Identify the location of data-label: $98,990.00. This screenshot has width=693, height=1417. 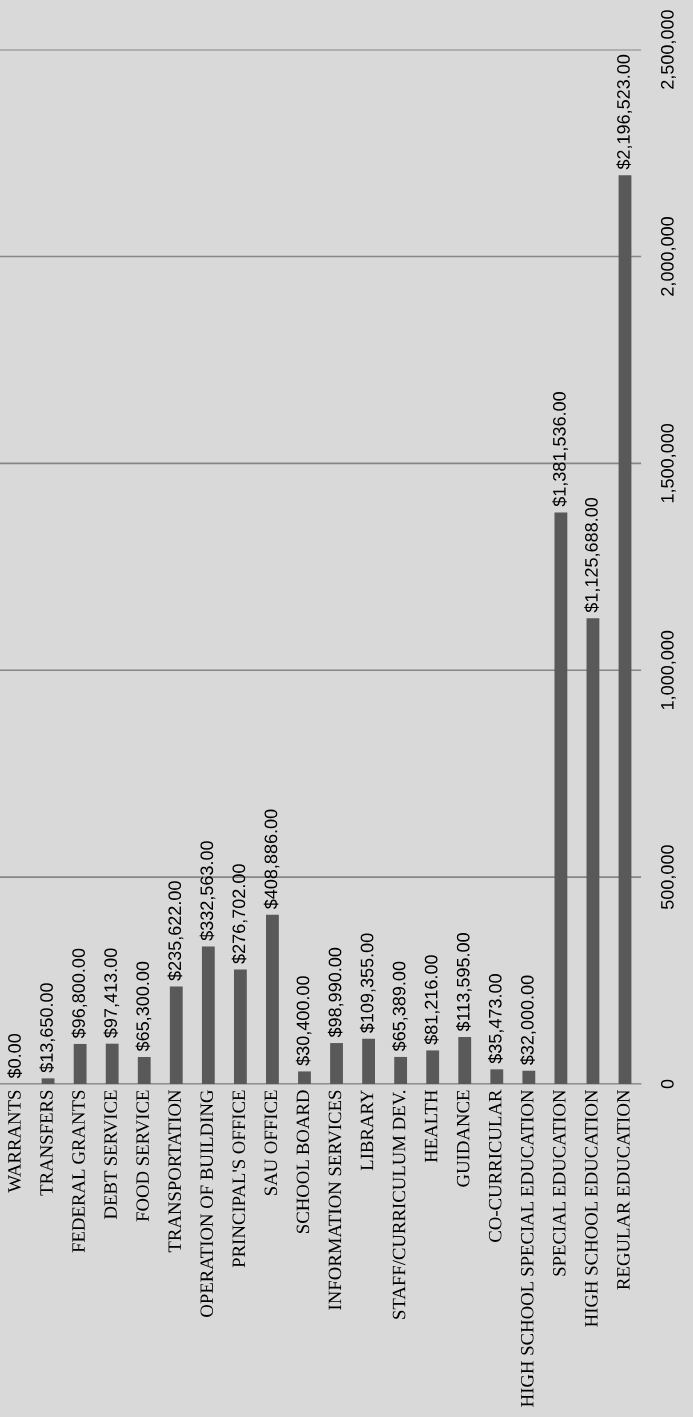
(335, 992).